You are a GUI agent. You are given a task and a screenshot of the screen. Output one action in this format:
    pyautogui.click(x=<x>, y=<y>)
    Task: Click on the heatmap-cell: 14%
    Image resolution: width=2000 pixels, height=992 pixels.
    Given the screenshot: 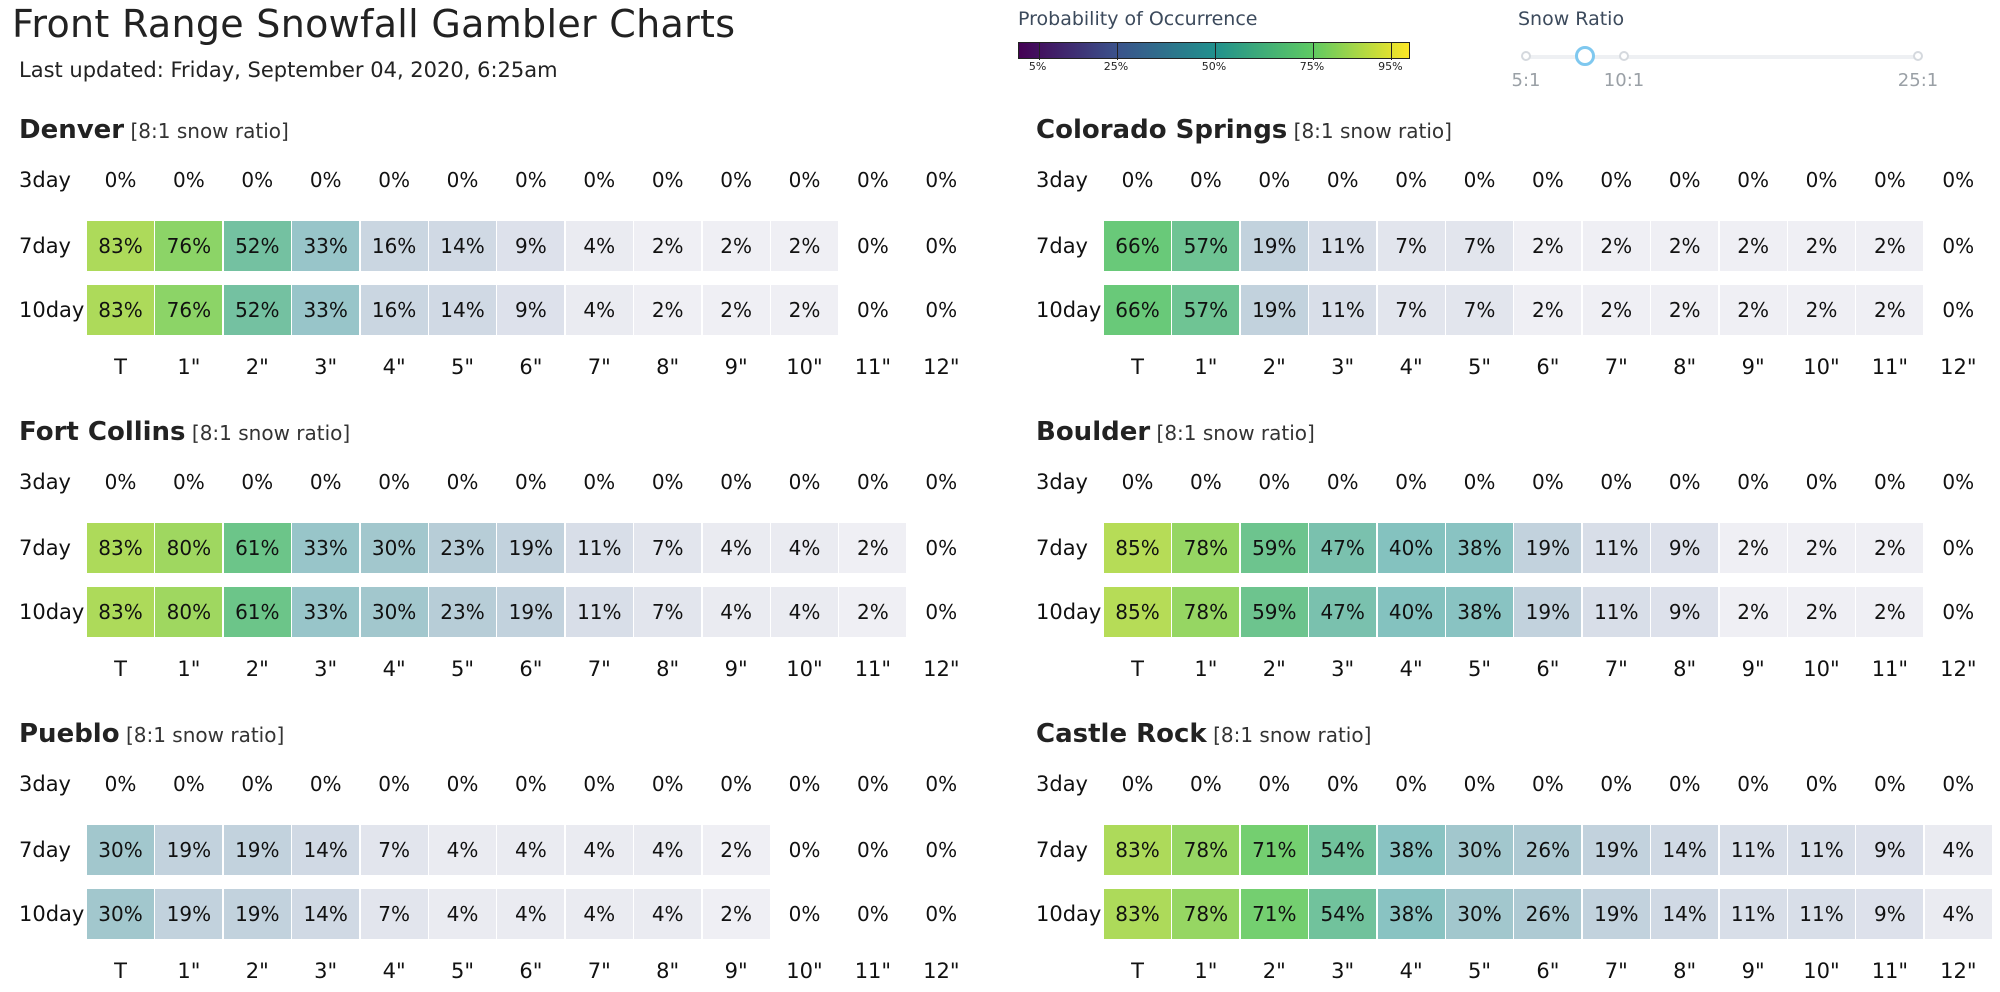 What is the action you would take?
    pyautogui.click(x=326, y=914)
    